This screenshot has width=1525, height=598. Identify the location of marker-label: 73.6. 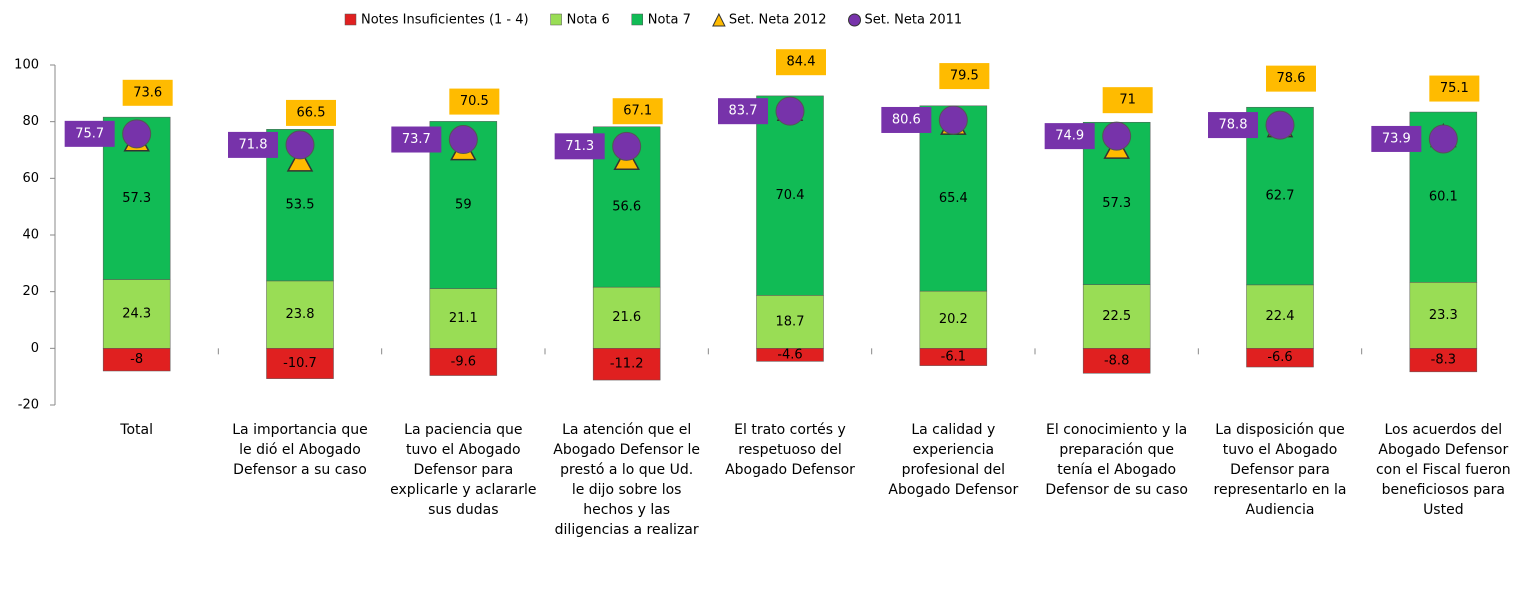
(147, 92).